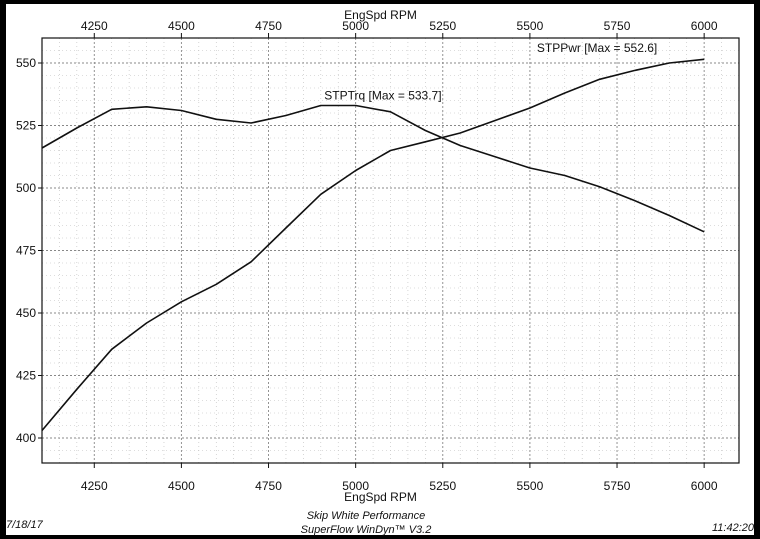 The height and width of the screenshot is (539, 760). What do you see at coordinates (26, 63) in the screenshot?
I see `y-tick-label: 550` at bounding box center [26, 63].